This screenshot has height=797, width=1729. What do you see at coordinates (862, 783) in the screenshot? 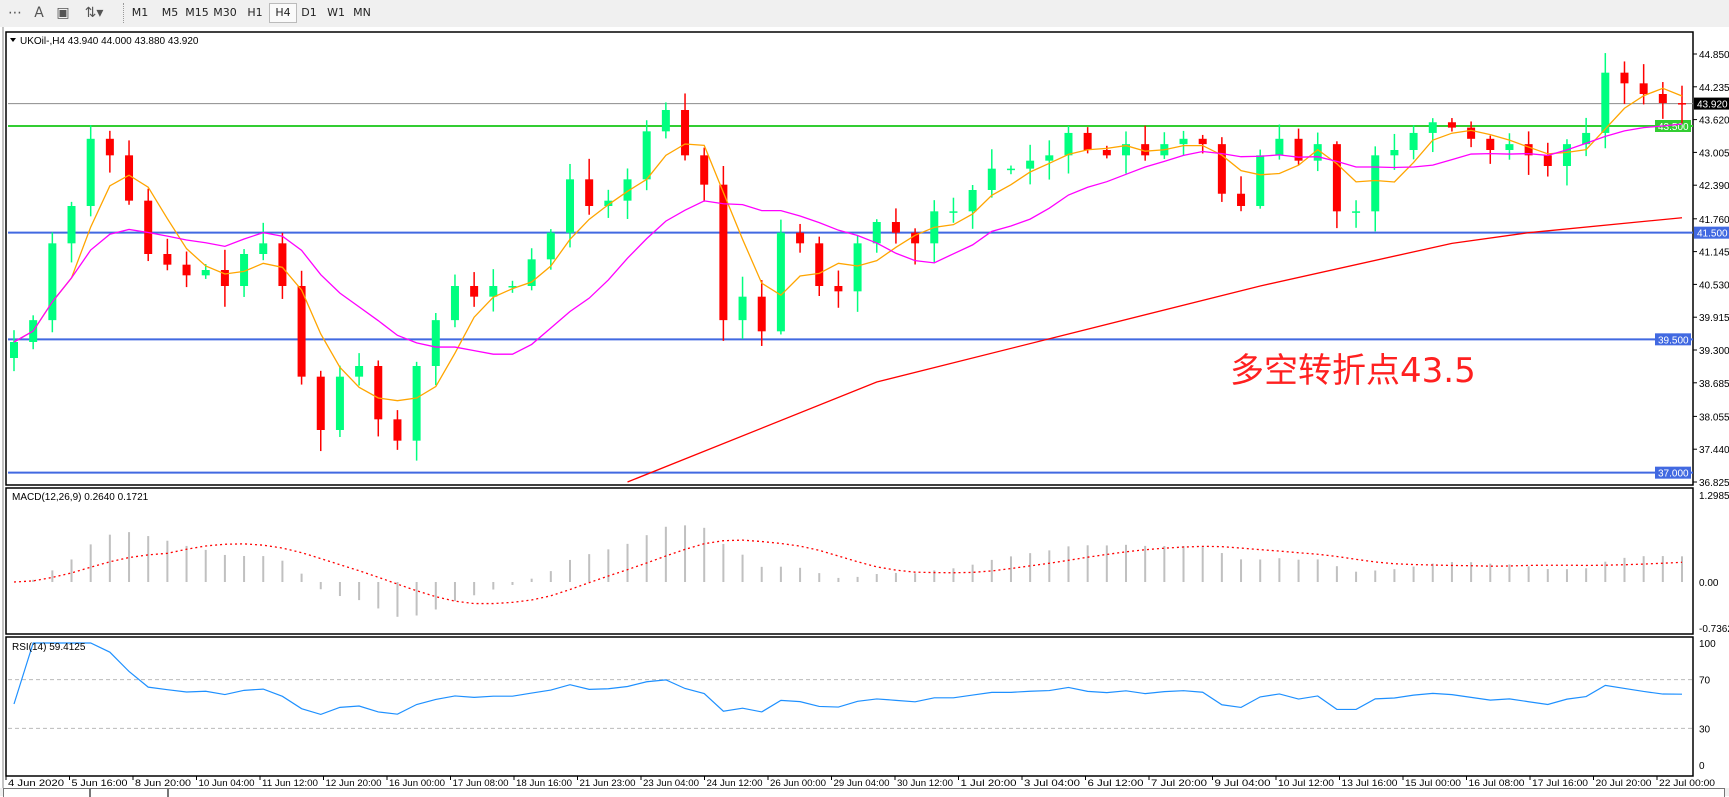
I see `time-axis-label: 29 Jun 04:00` at bounding box center [862, 783].